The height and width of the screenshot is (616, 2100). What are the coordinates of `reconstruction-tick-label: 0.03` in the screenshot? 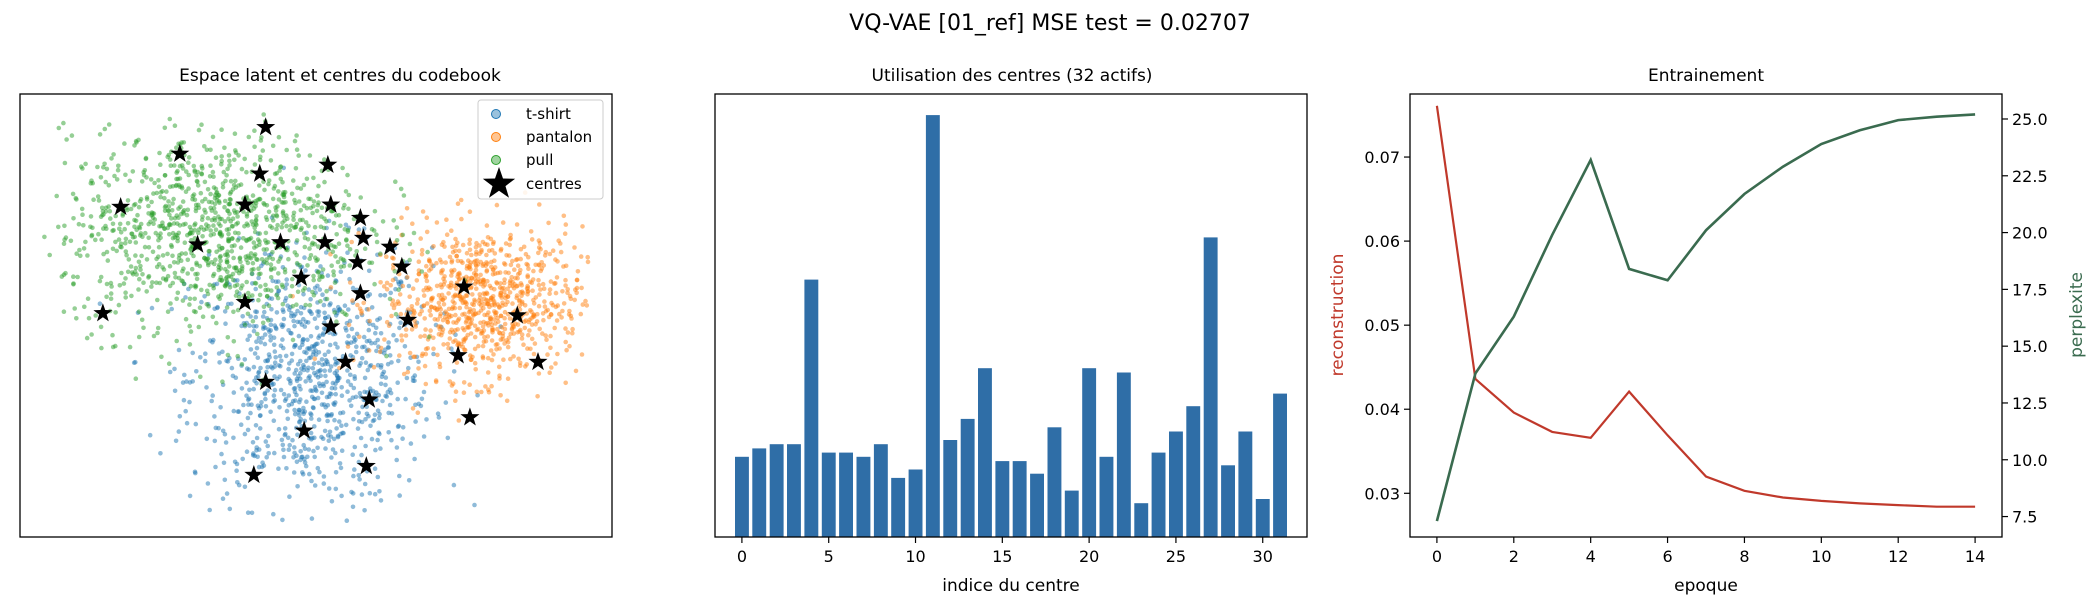 It's located at (1382, 493).